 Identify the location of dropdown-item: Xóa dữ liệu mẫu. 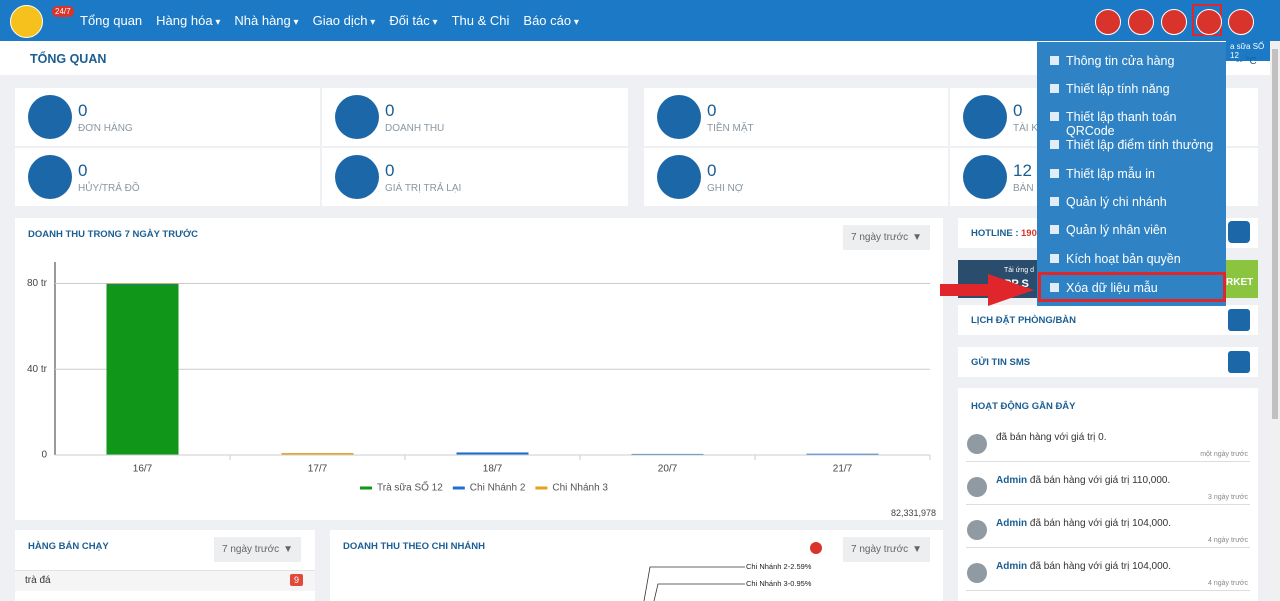
(1112, 288).